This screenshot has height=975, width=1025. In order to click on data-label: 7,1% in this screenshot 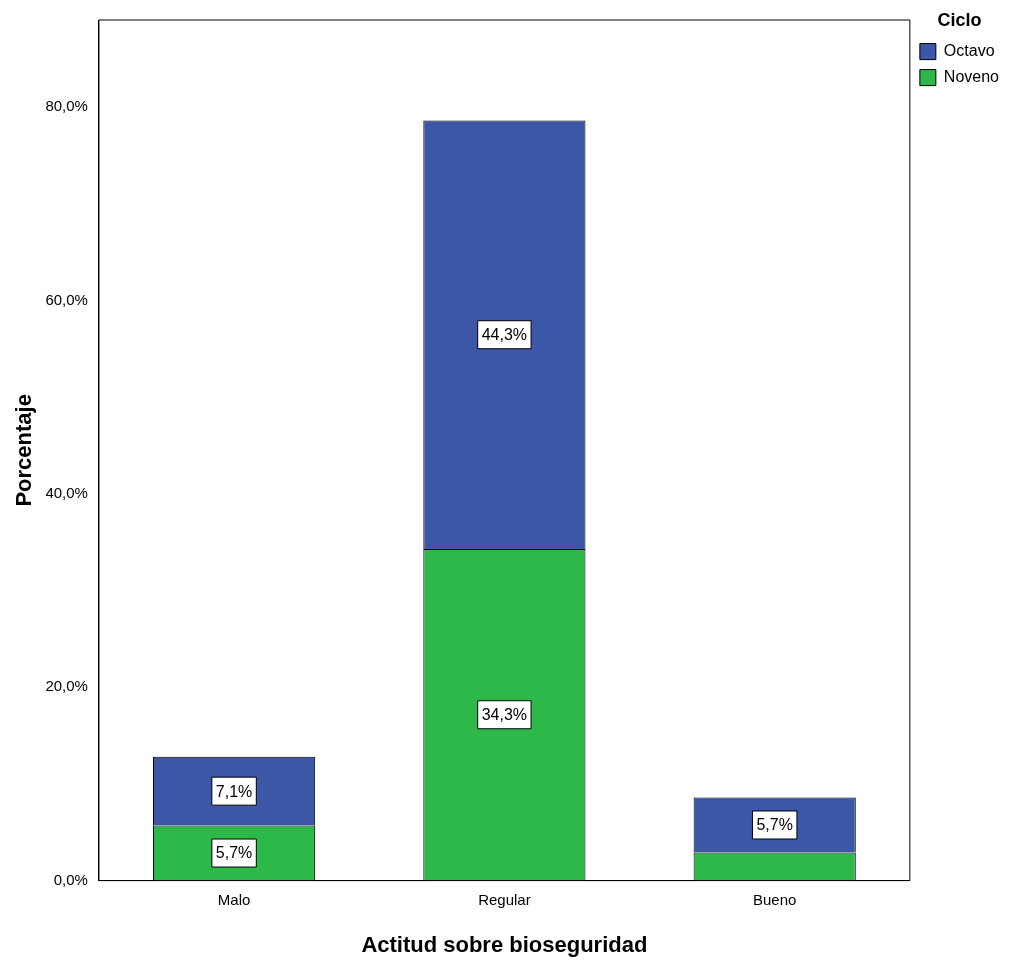, I will do `click(234, 791)`.